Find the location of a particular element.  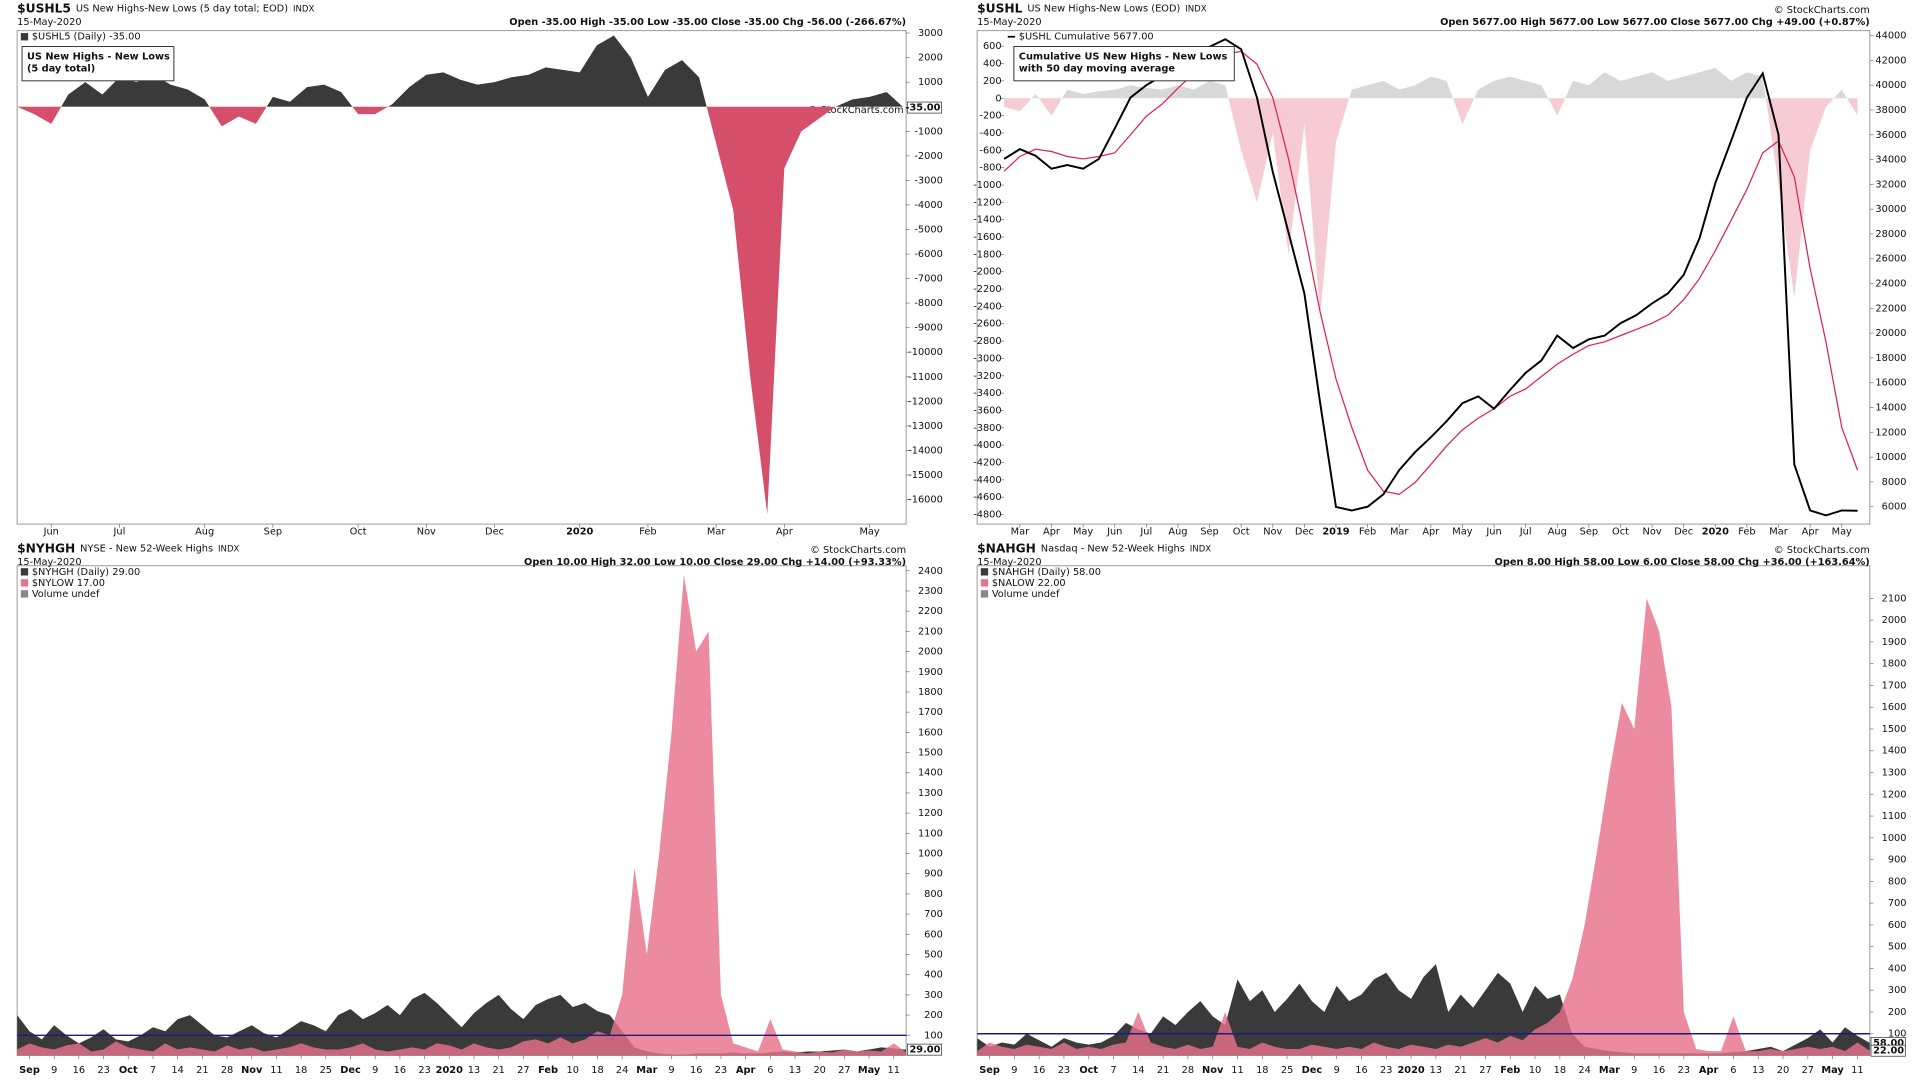

legend-icon is located at coordinates (24, 583).